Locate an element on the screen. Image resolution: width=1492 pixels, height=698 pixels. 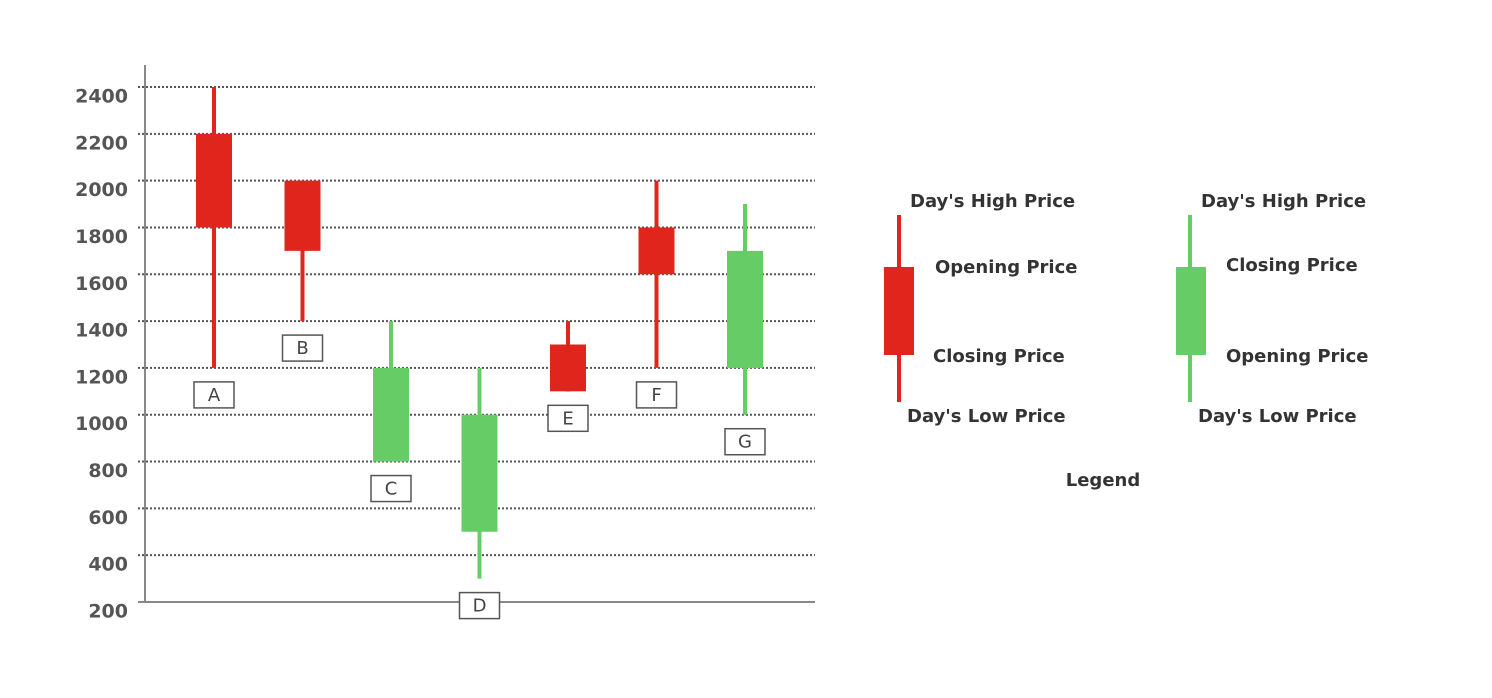
y-tick-label: 200 is located at coordinates (108, 612).